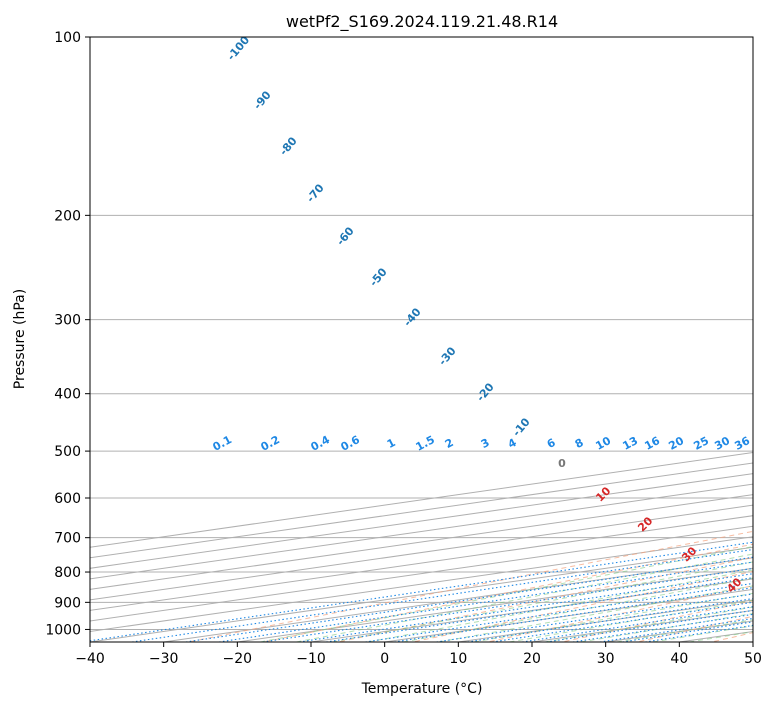  What do you see at coordinates (67, 216) in the screenshot?
I see `y-tick-label: 200` at bounding box center [67, 216].